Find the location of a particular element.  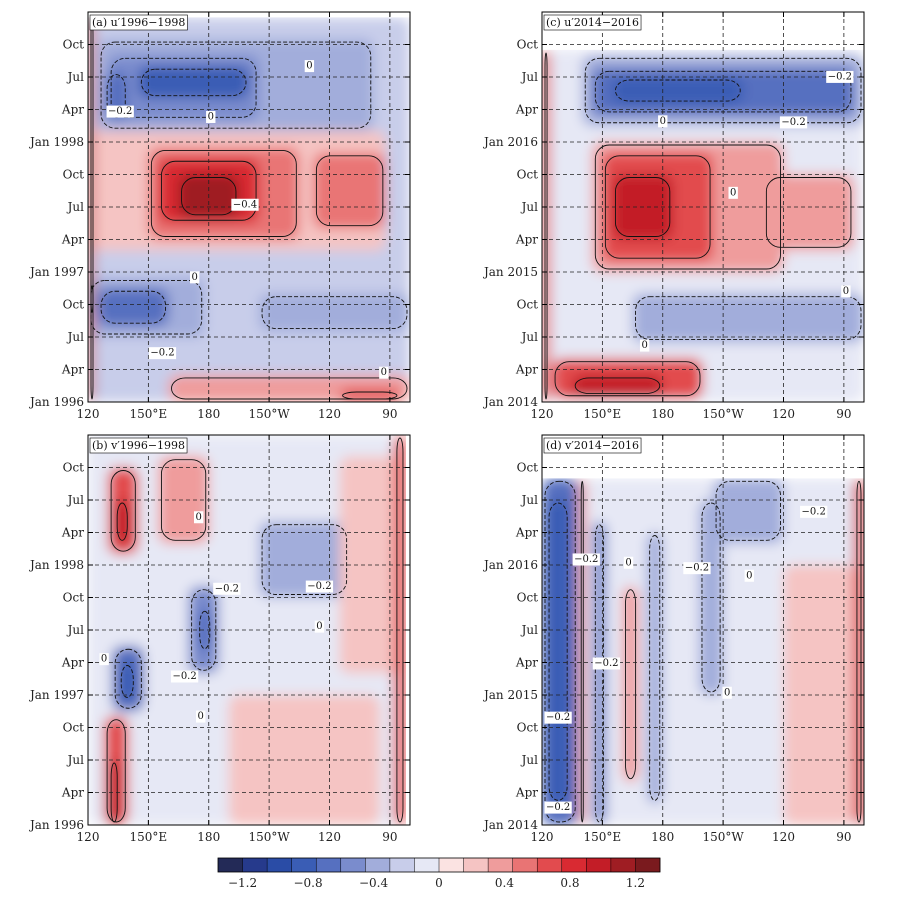

panel-b-contour-label-5: −0.2 is located at coordinates (184, 676).